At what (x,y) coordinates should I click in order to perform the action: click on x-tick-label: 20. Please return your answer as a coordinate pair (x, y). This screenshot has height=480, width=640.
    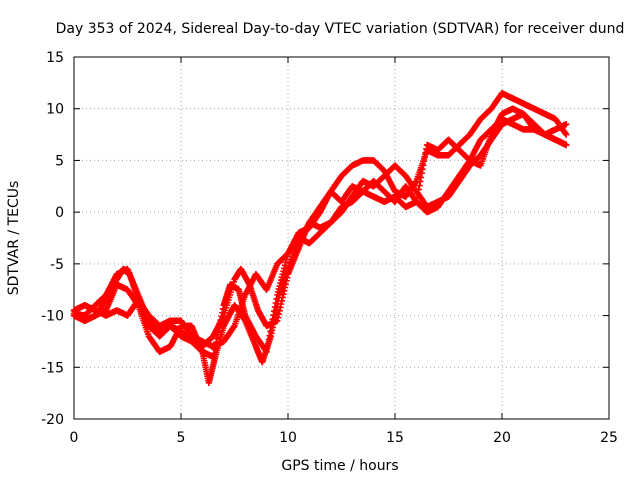
    Looking at the image, I should click on (502, 438).